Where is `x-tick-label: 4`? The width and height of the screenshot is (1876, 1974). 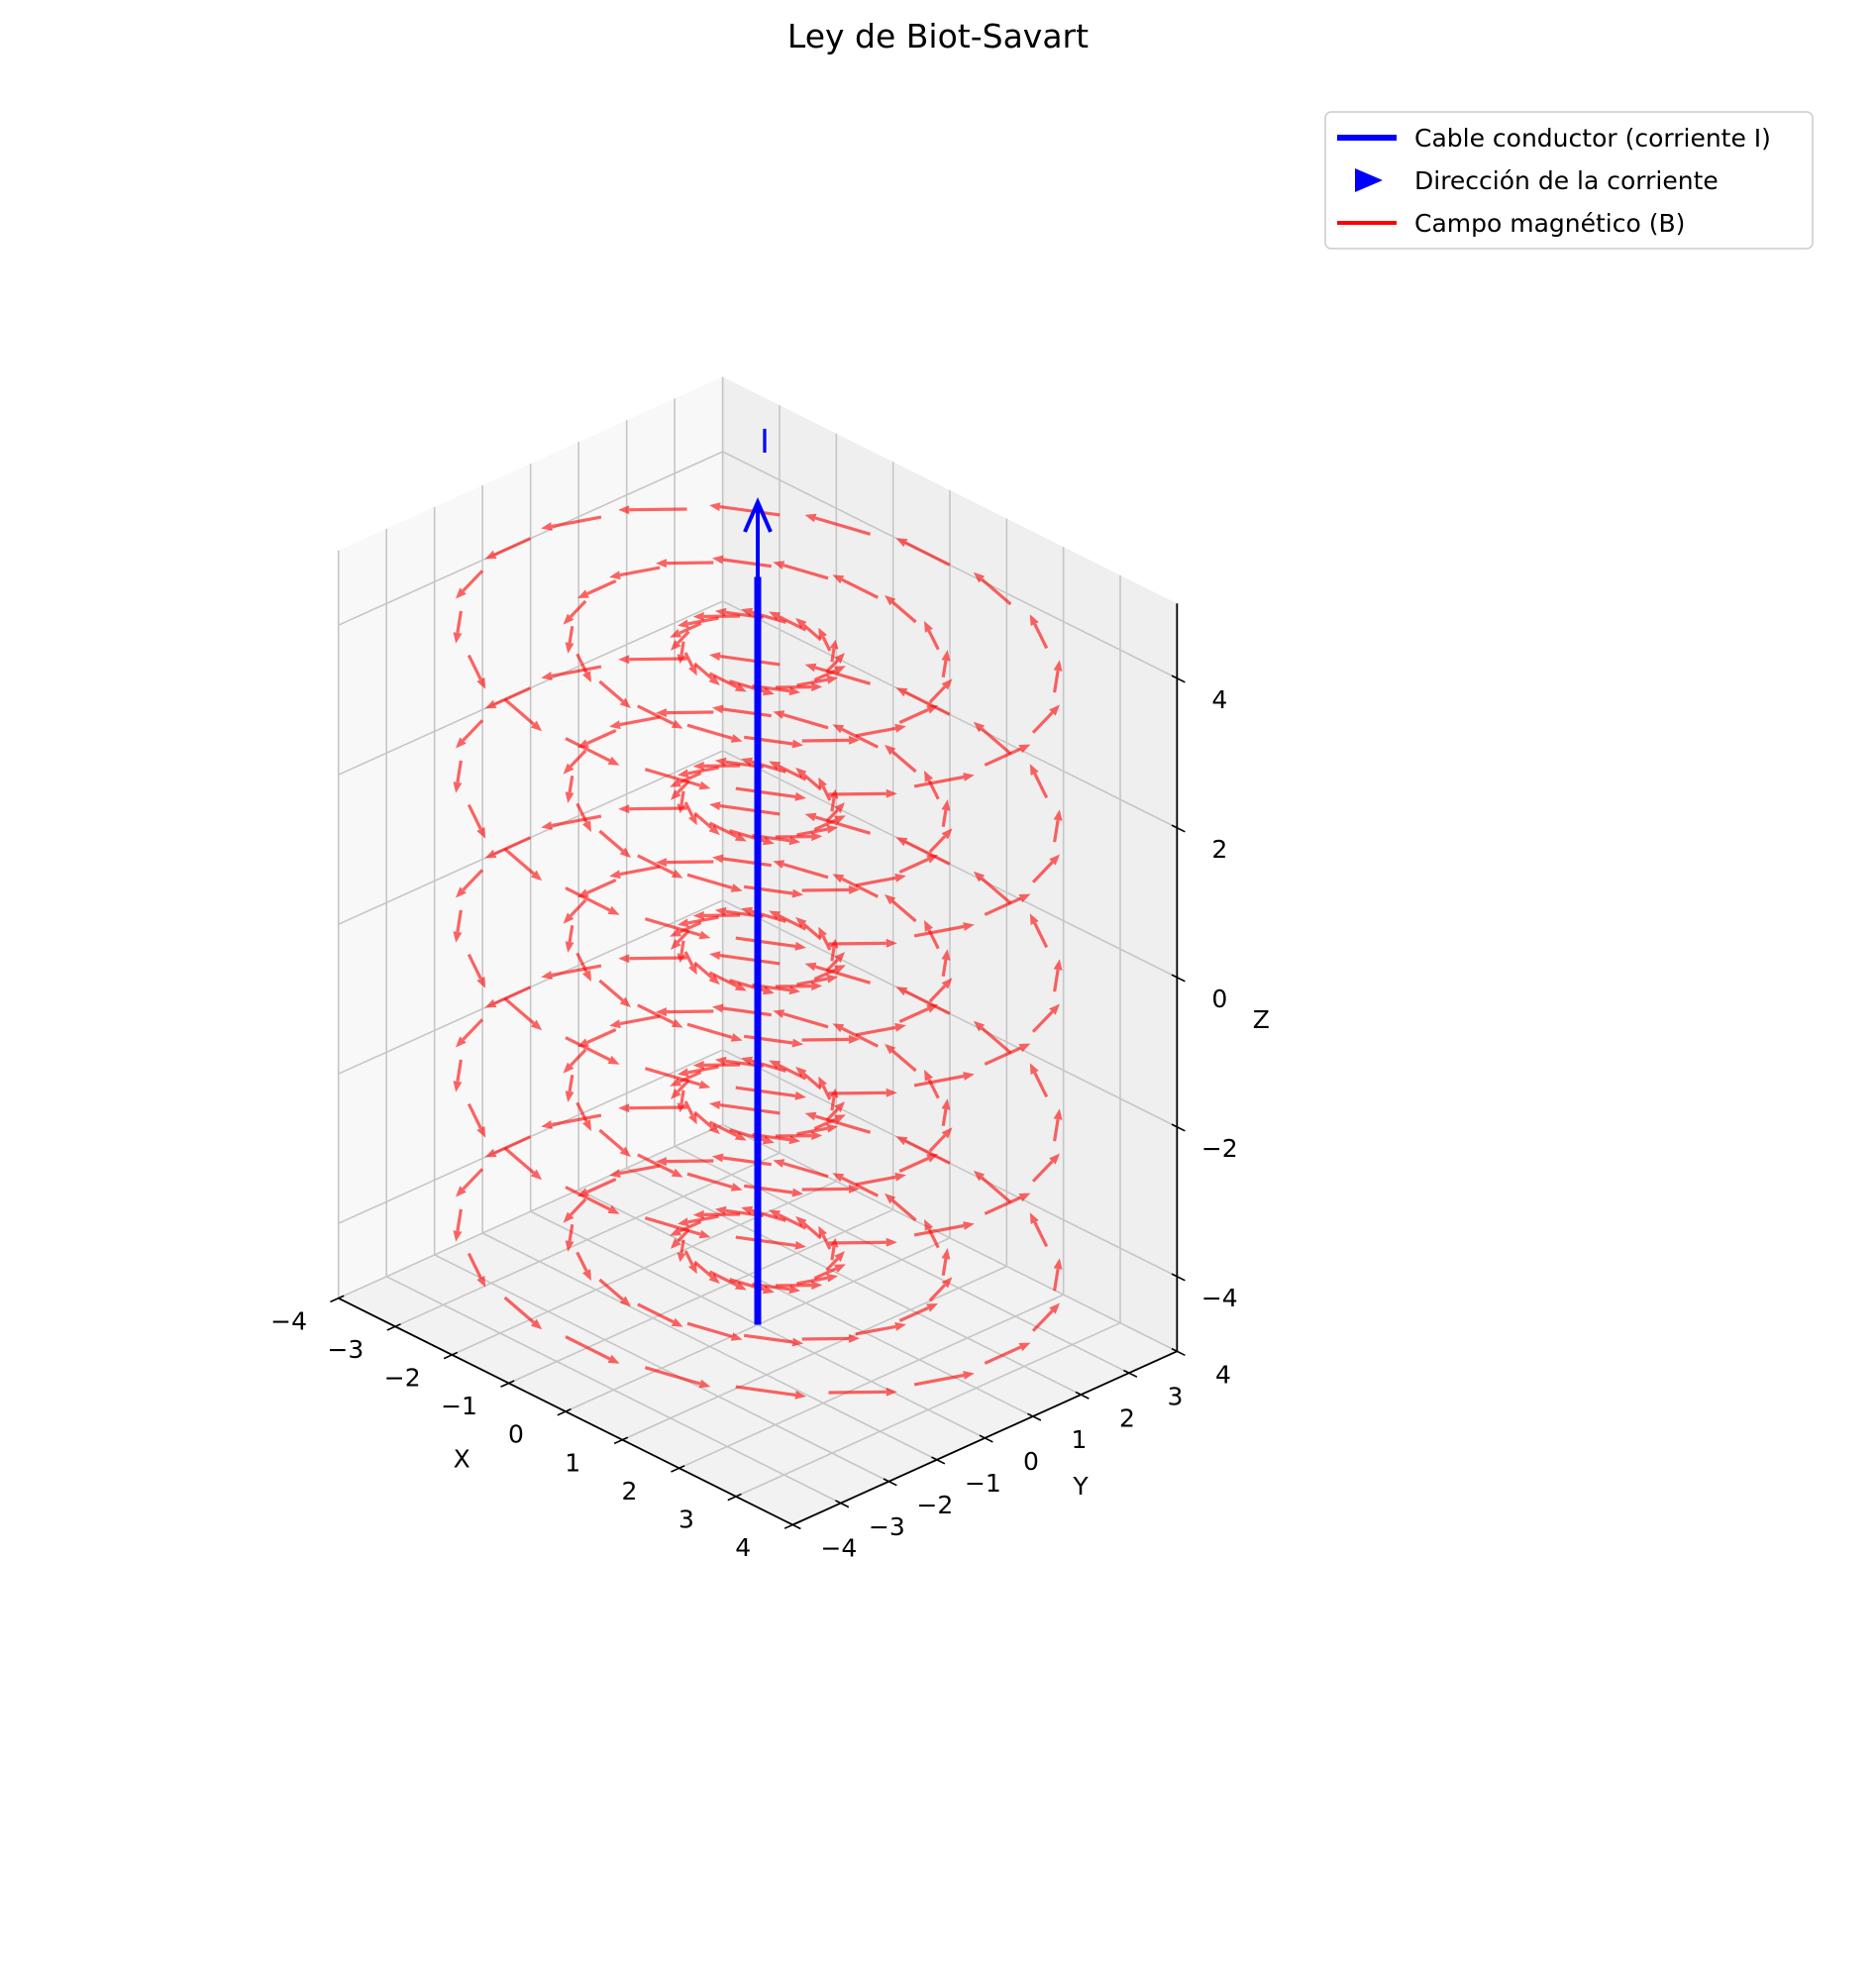 x-tick-label: 4 is located at coordinates (743, 1547).